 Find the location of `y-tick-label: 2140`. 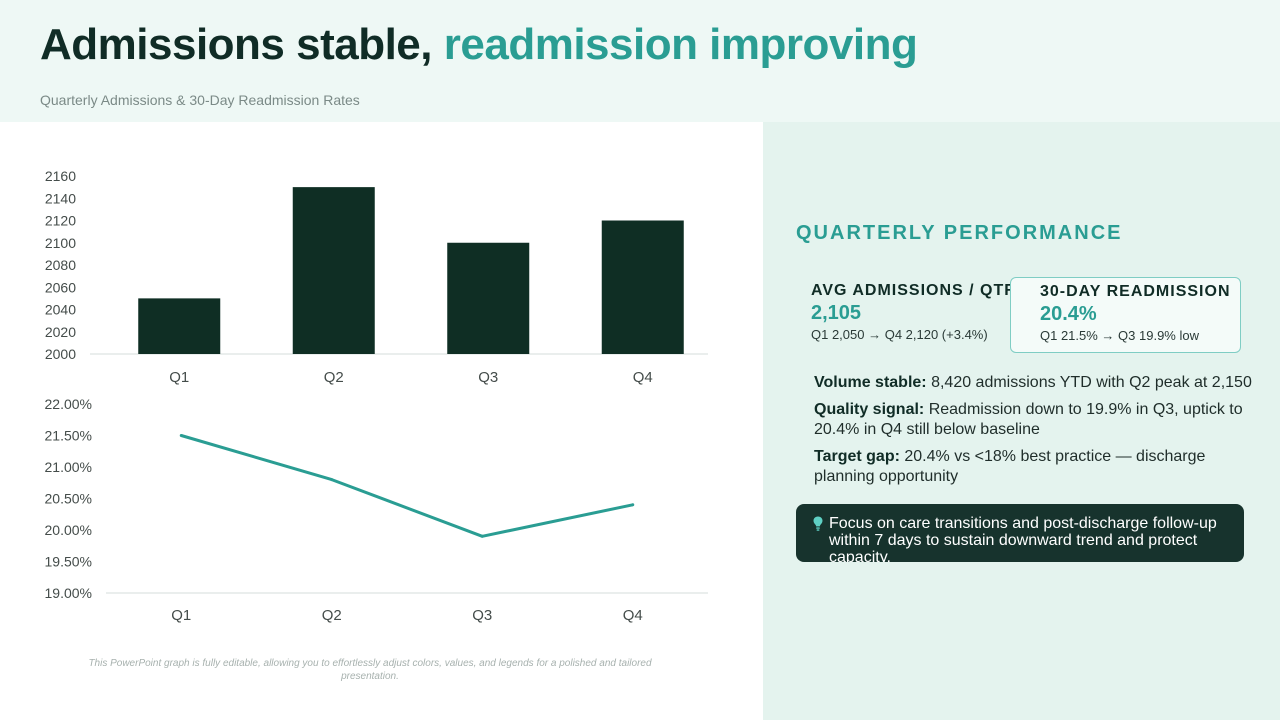

y-tick-label: 2140 is located at coordinates (60, 198).